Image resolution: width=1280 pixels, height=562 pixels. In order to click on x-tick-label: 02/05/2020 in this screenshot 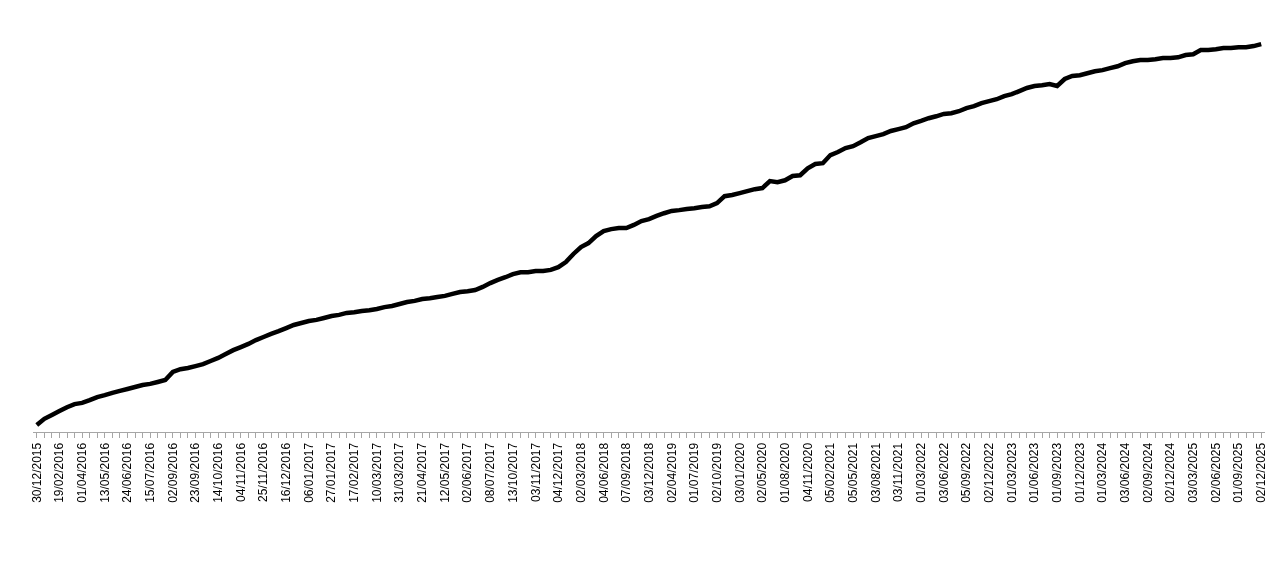, I will do `click(762, 472)`.